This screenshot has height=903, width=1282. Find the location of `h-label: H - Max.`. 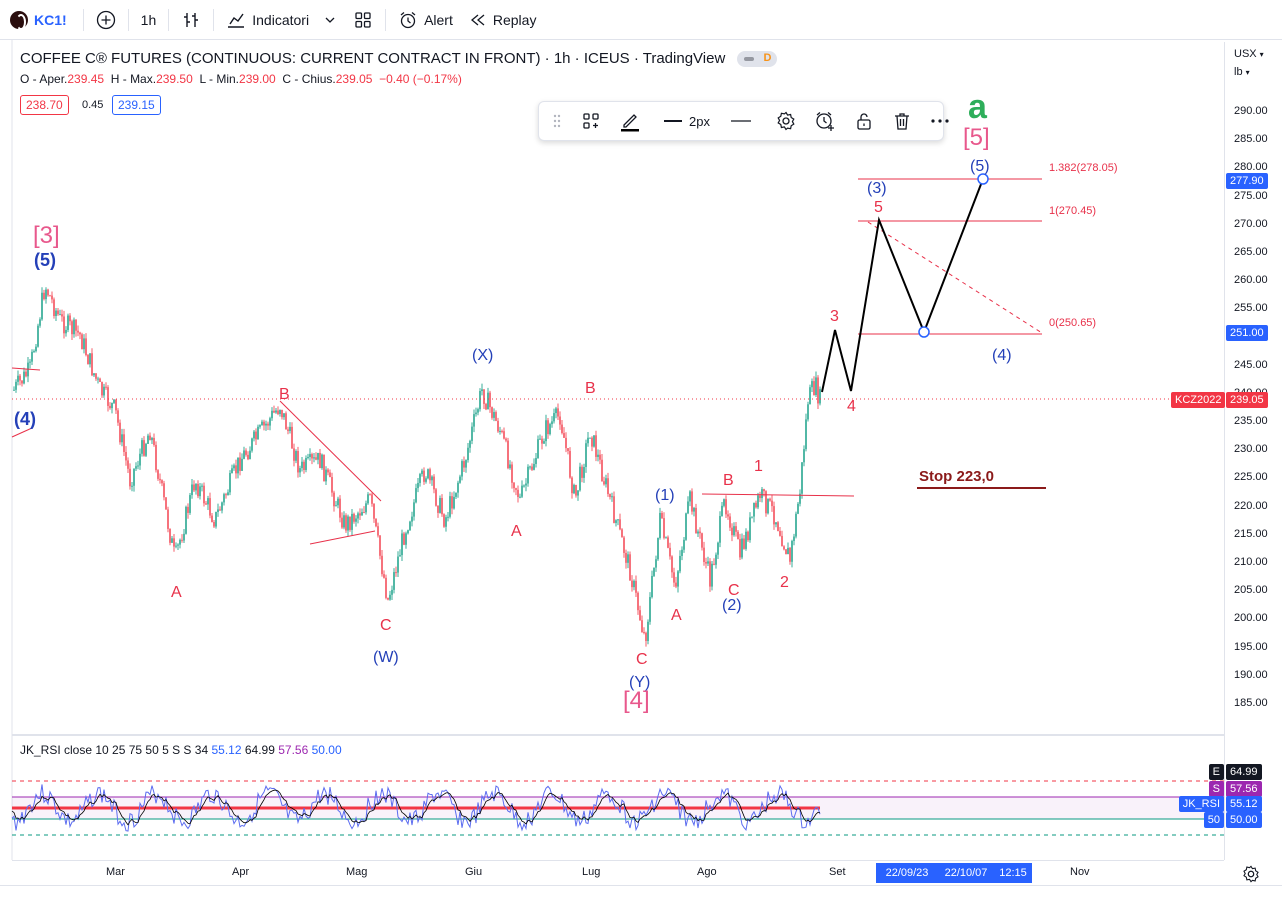

h-label: H - Max. is located at coordinates (133, 79).